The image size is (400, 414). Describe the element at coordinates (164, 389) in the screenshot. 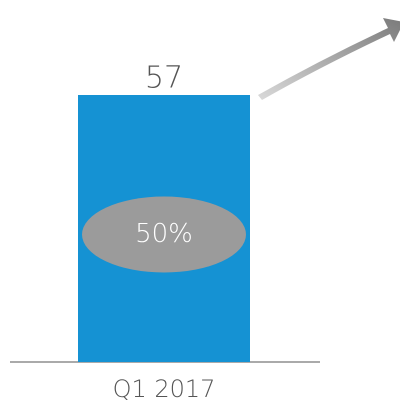

I see `x-tick-label: Q1 2017` at that location.